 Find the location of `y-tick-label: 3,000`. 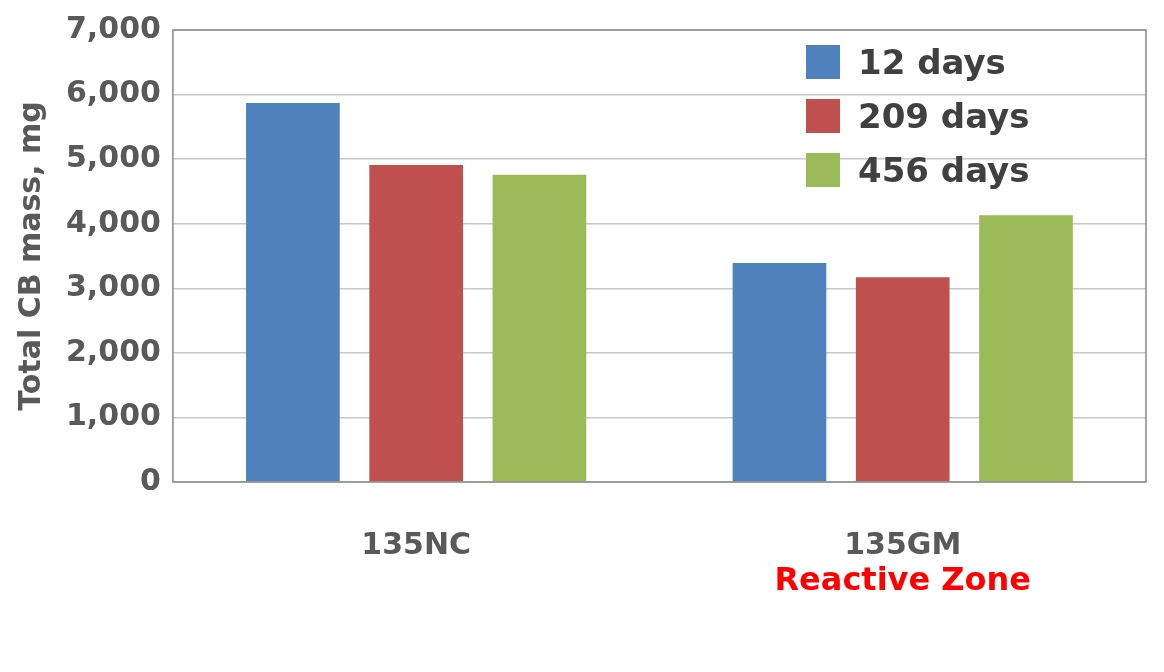

y-tick-label: 3,000 is located at coordinates (113, 286).